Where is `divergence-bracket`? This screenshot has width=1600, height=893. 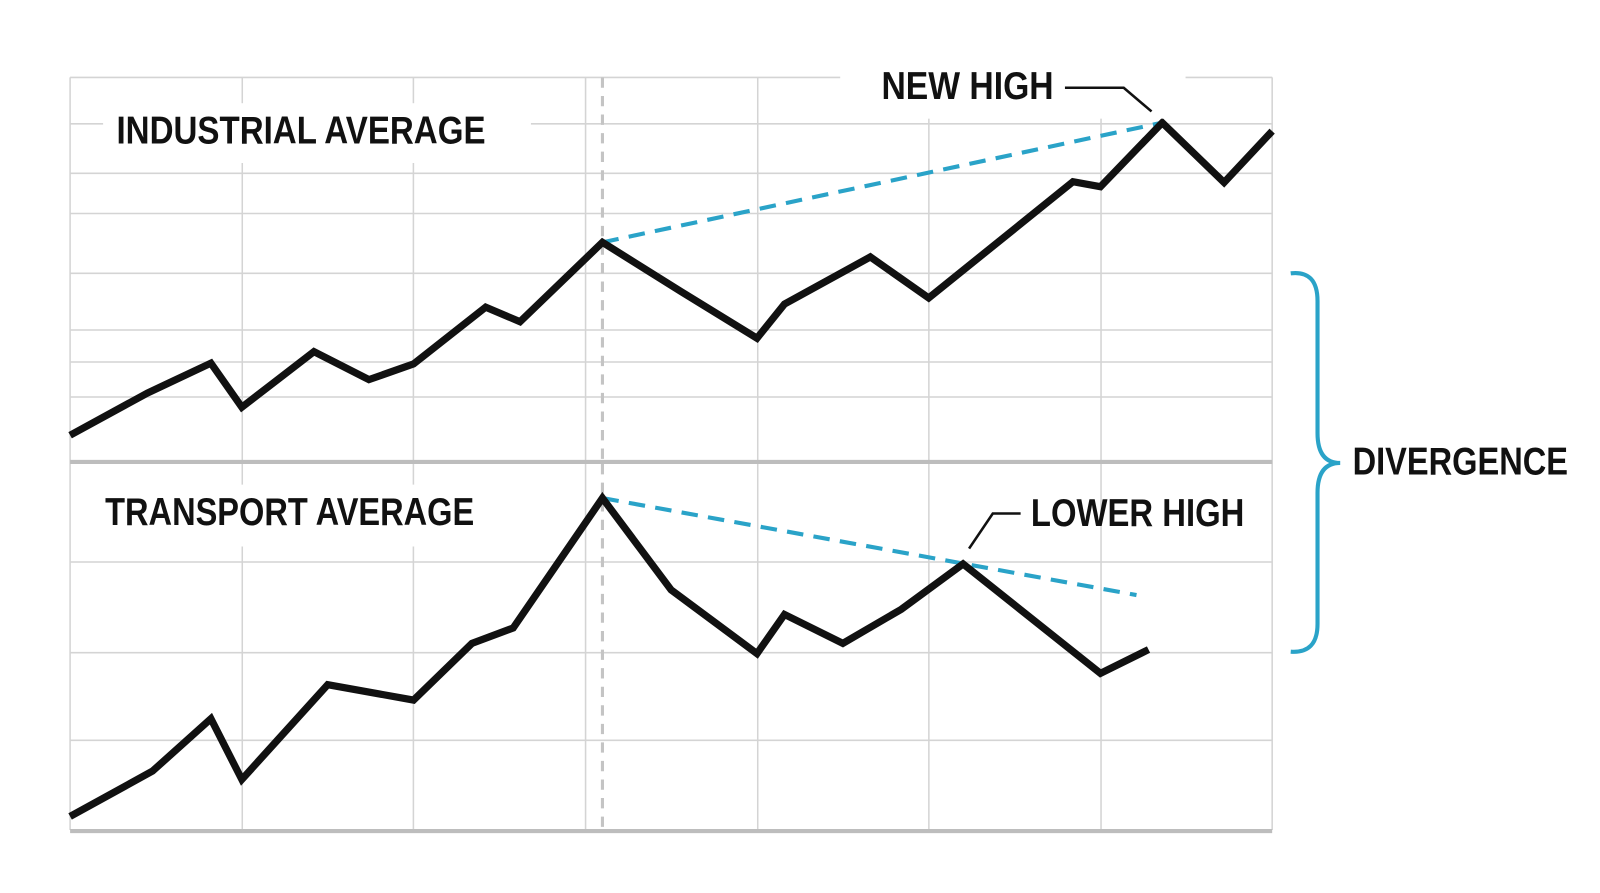
divergence-bracket is located at coordinates (1315, 462).